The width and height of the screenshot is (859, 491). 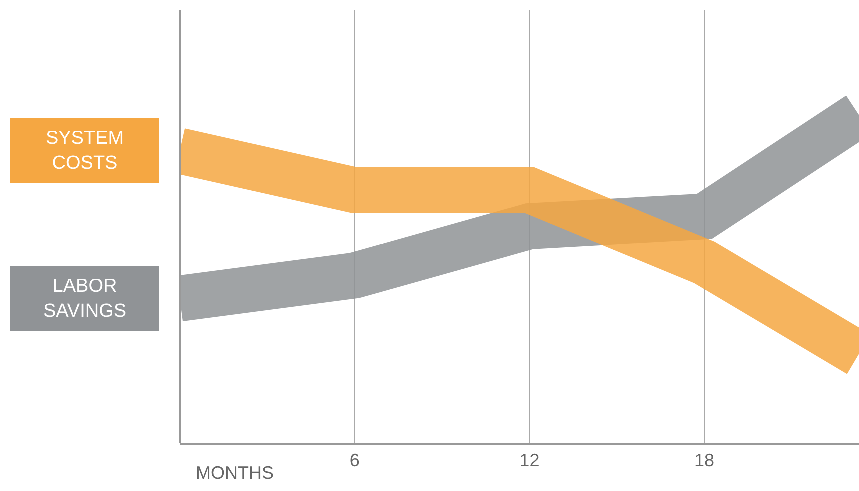 I want to click on x-tick-label: 6, so click(x=355, y=460).